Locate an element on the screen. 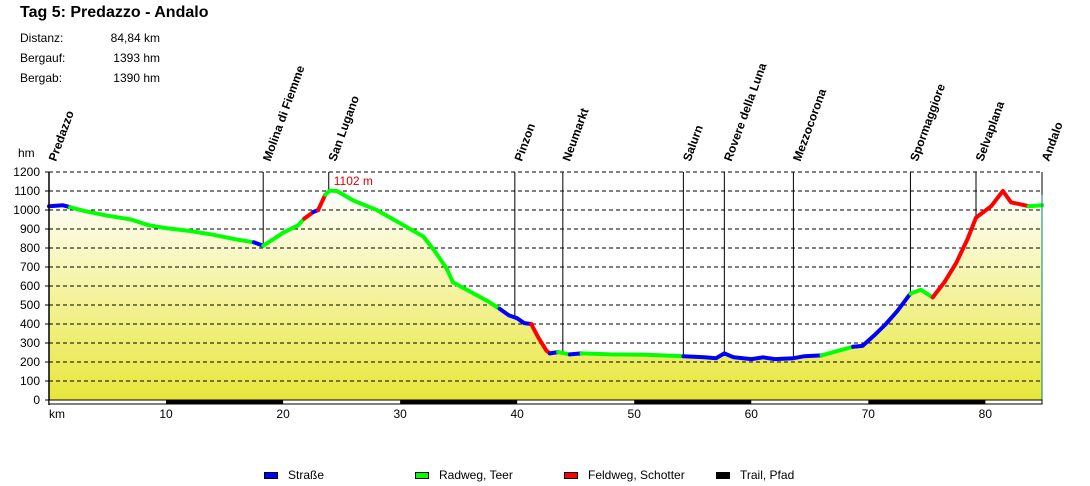 The width and height of the screenshot is (1090, 486). waypoint-label: Selvaplana is located at coordinates (990, 131).